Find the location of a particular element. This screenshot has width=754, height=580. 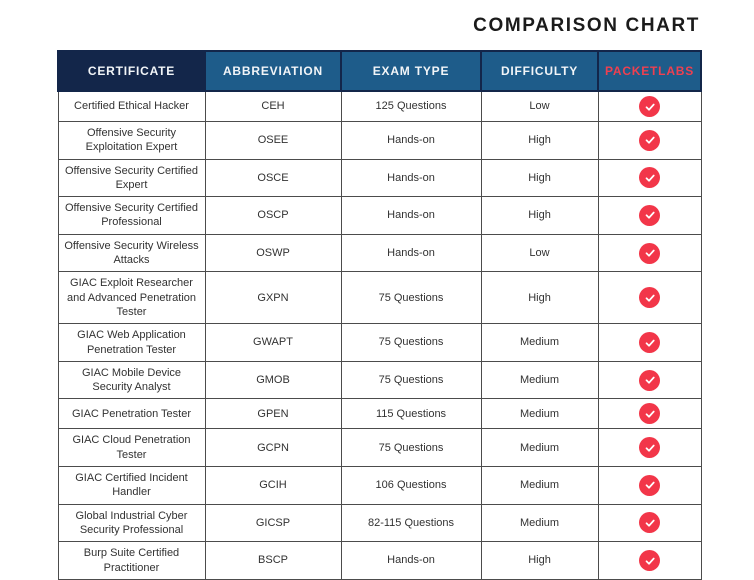

exam-type-cell: 82-115 Questions is located at coordinates (411, 523).